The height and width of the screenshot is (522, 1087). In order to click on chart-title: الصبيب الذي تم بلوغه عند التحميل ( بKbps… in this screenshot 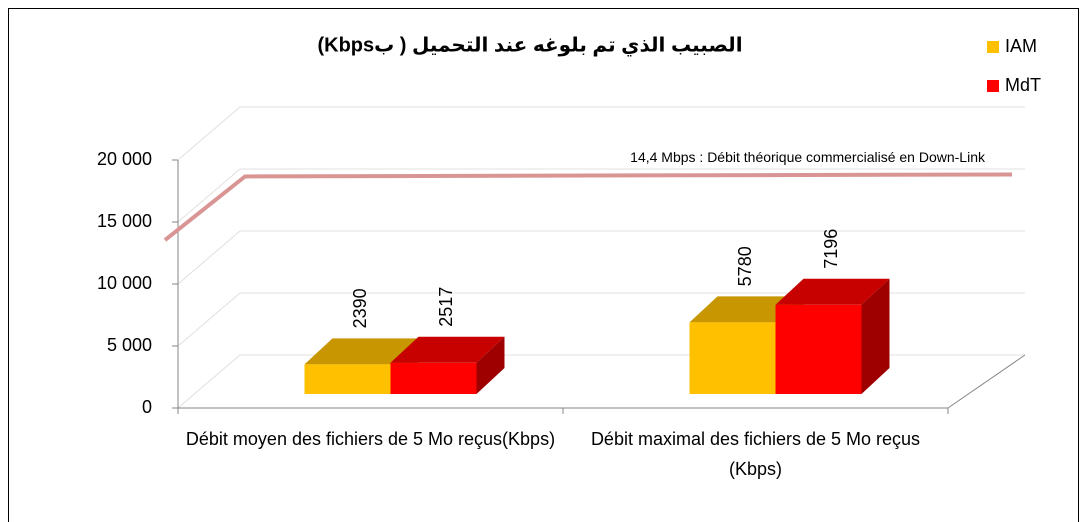, I will do `click(529, 45)`.